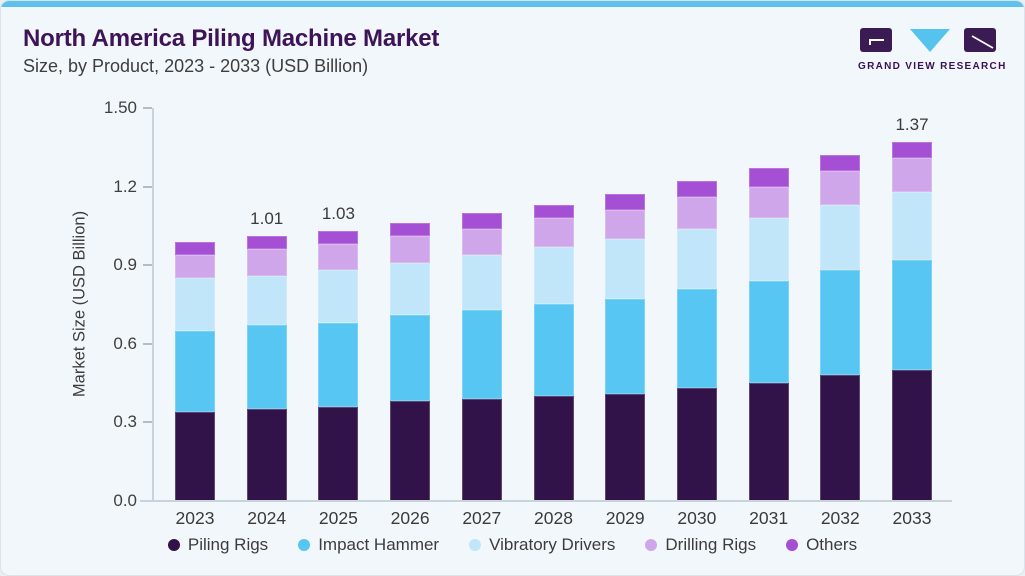 This screenshot has height=576, width=1025. Describe the element at coordinates (768, 177) in the screenshot. I see `bar-segment-others-2031` at that location.